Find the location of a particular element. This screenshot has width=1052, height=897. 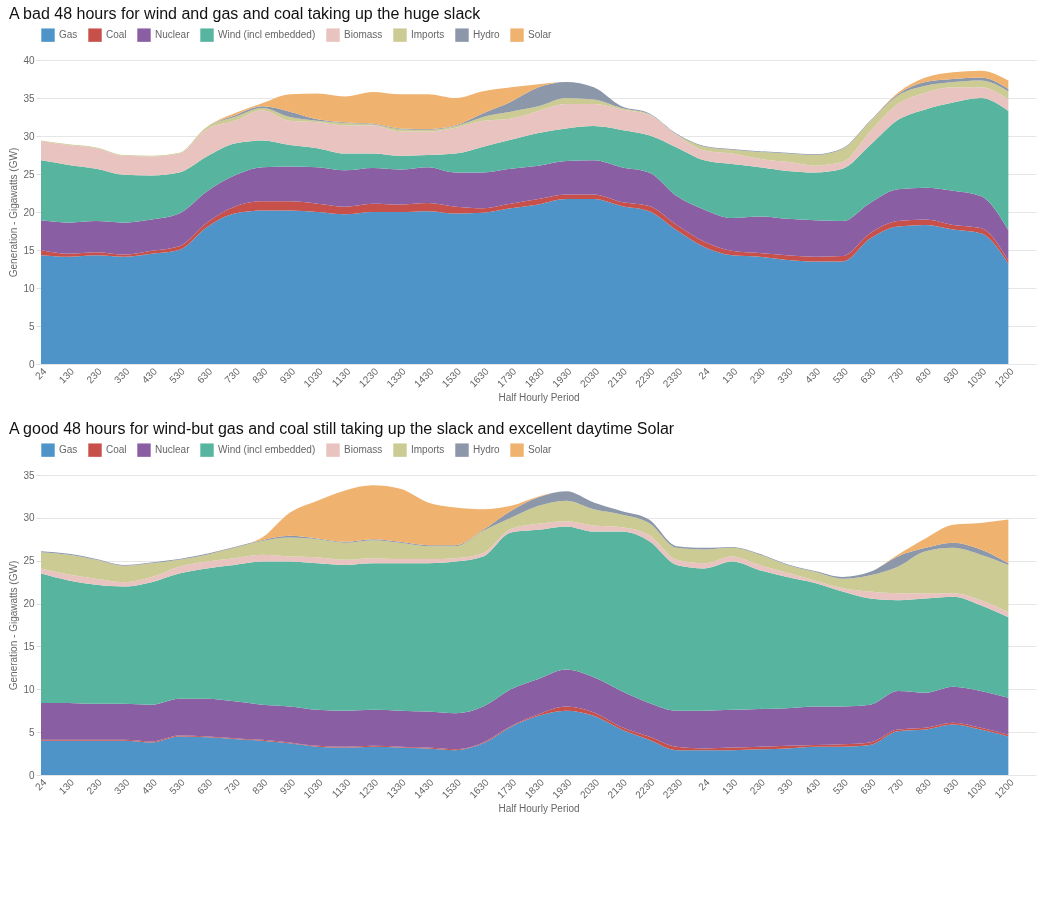

y-tick-label: 40 is located at coordinates (29, 60).